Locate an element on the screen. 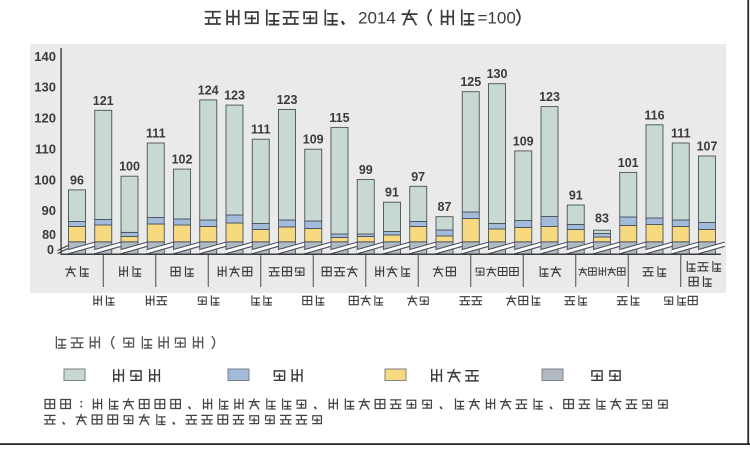 The image size is (750, 450). svg-text: 2014 is located at coordinates (377, 18).